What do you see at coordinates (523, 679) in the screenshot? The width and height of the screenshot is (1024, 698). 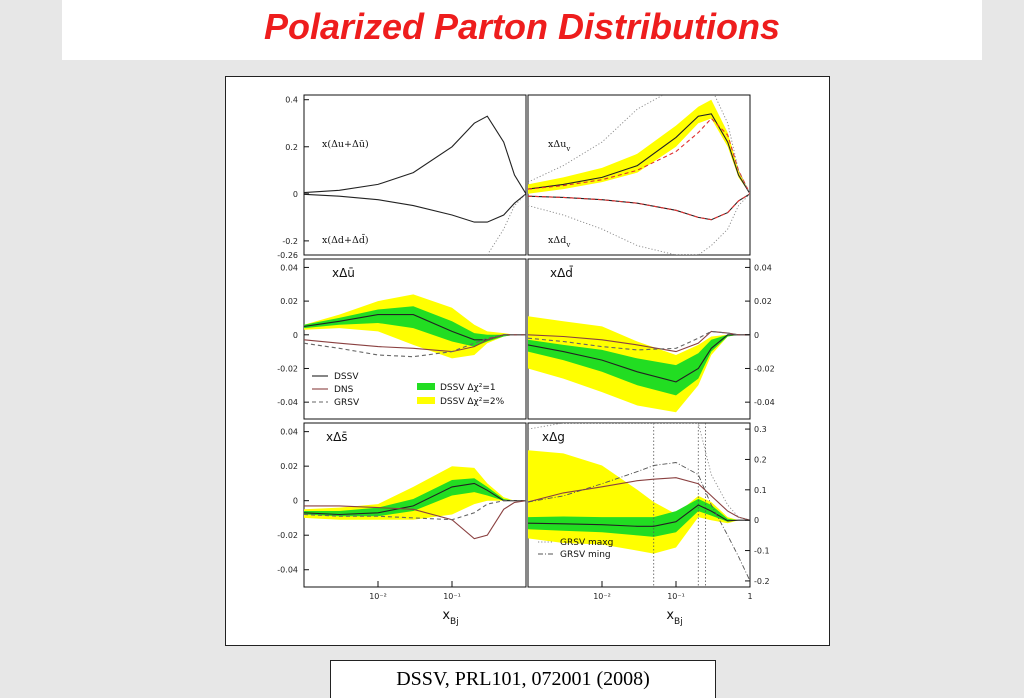 I see `citation-box: DSSV, PRL101, 072001 (2008)` at bounding box center [523, 679].